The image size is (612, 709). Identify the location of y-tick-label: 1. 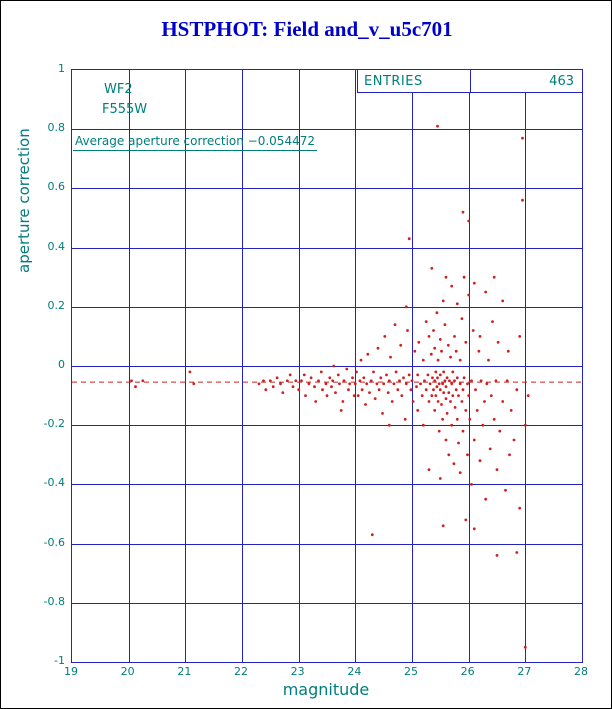
(61, 68).